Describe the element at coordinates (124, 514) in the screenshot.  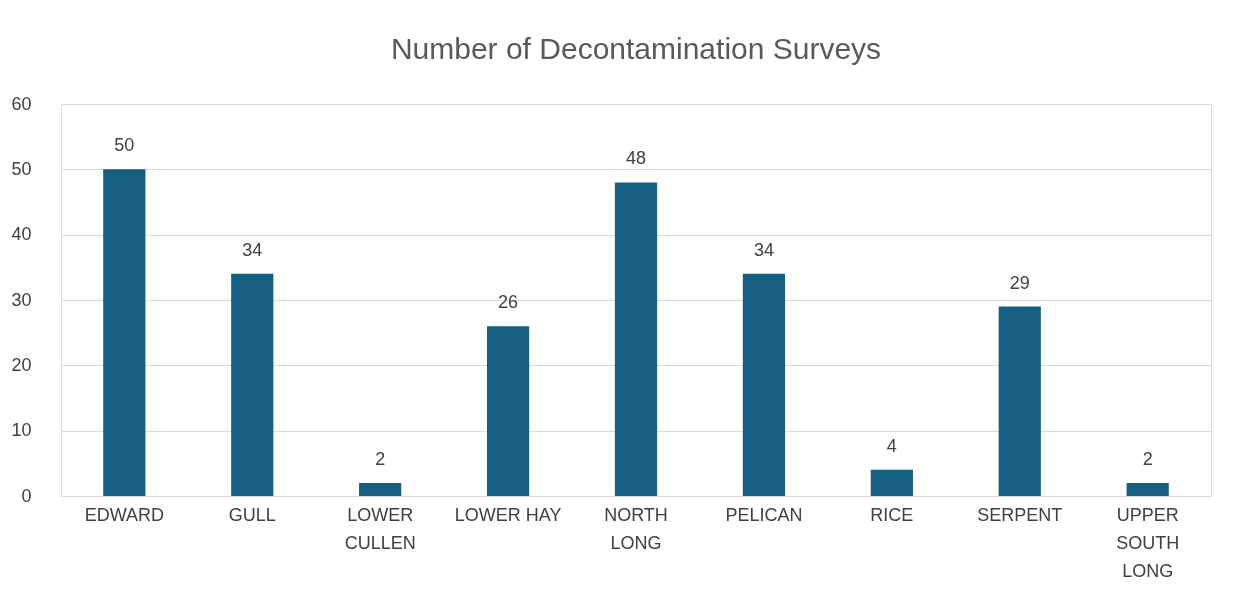
I see `x-tick-label: EDWARD` at that location.